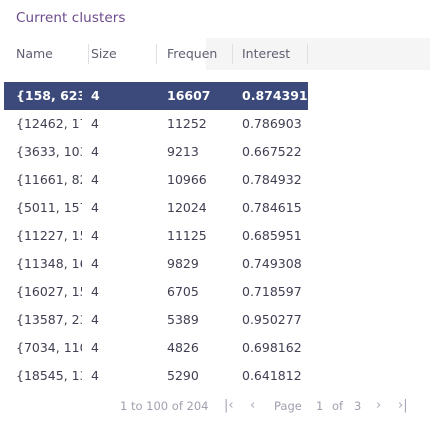  I want to click on cell-frequency: 4826, so click(183, 347).